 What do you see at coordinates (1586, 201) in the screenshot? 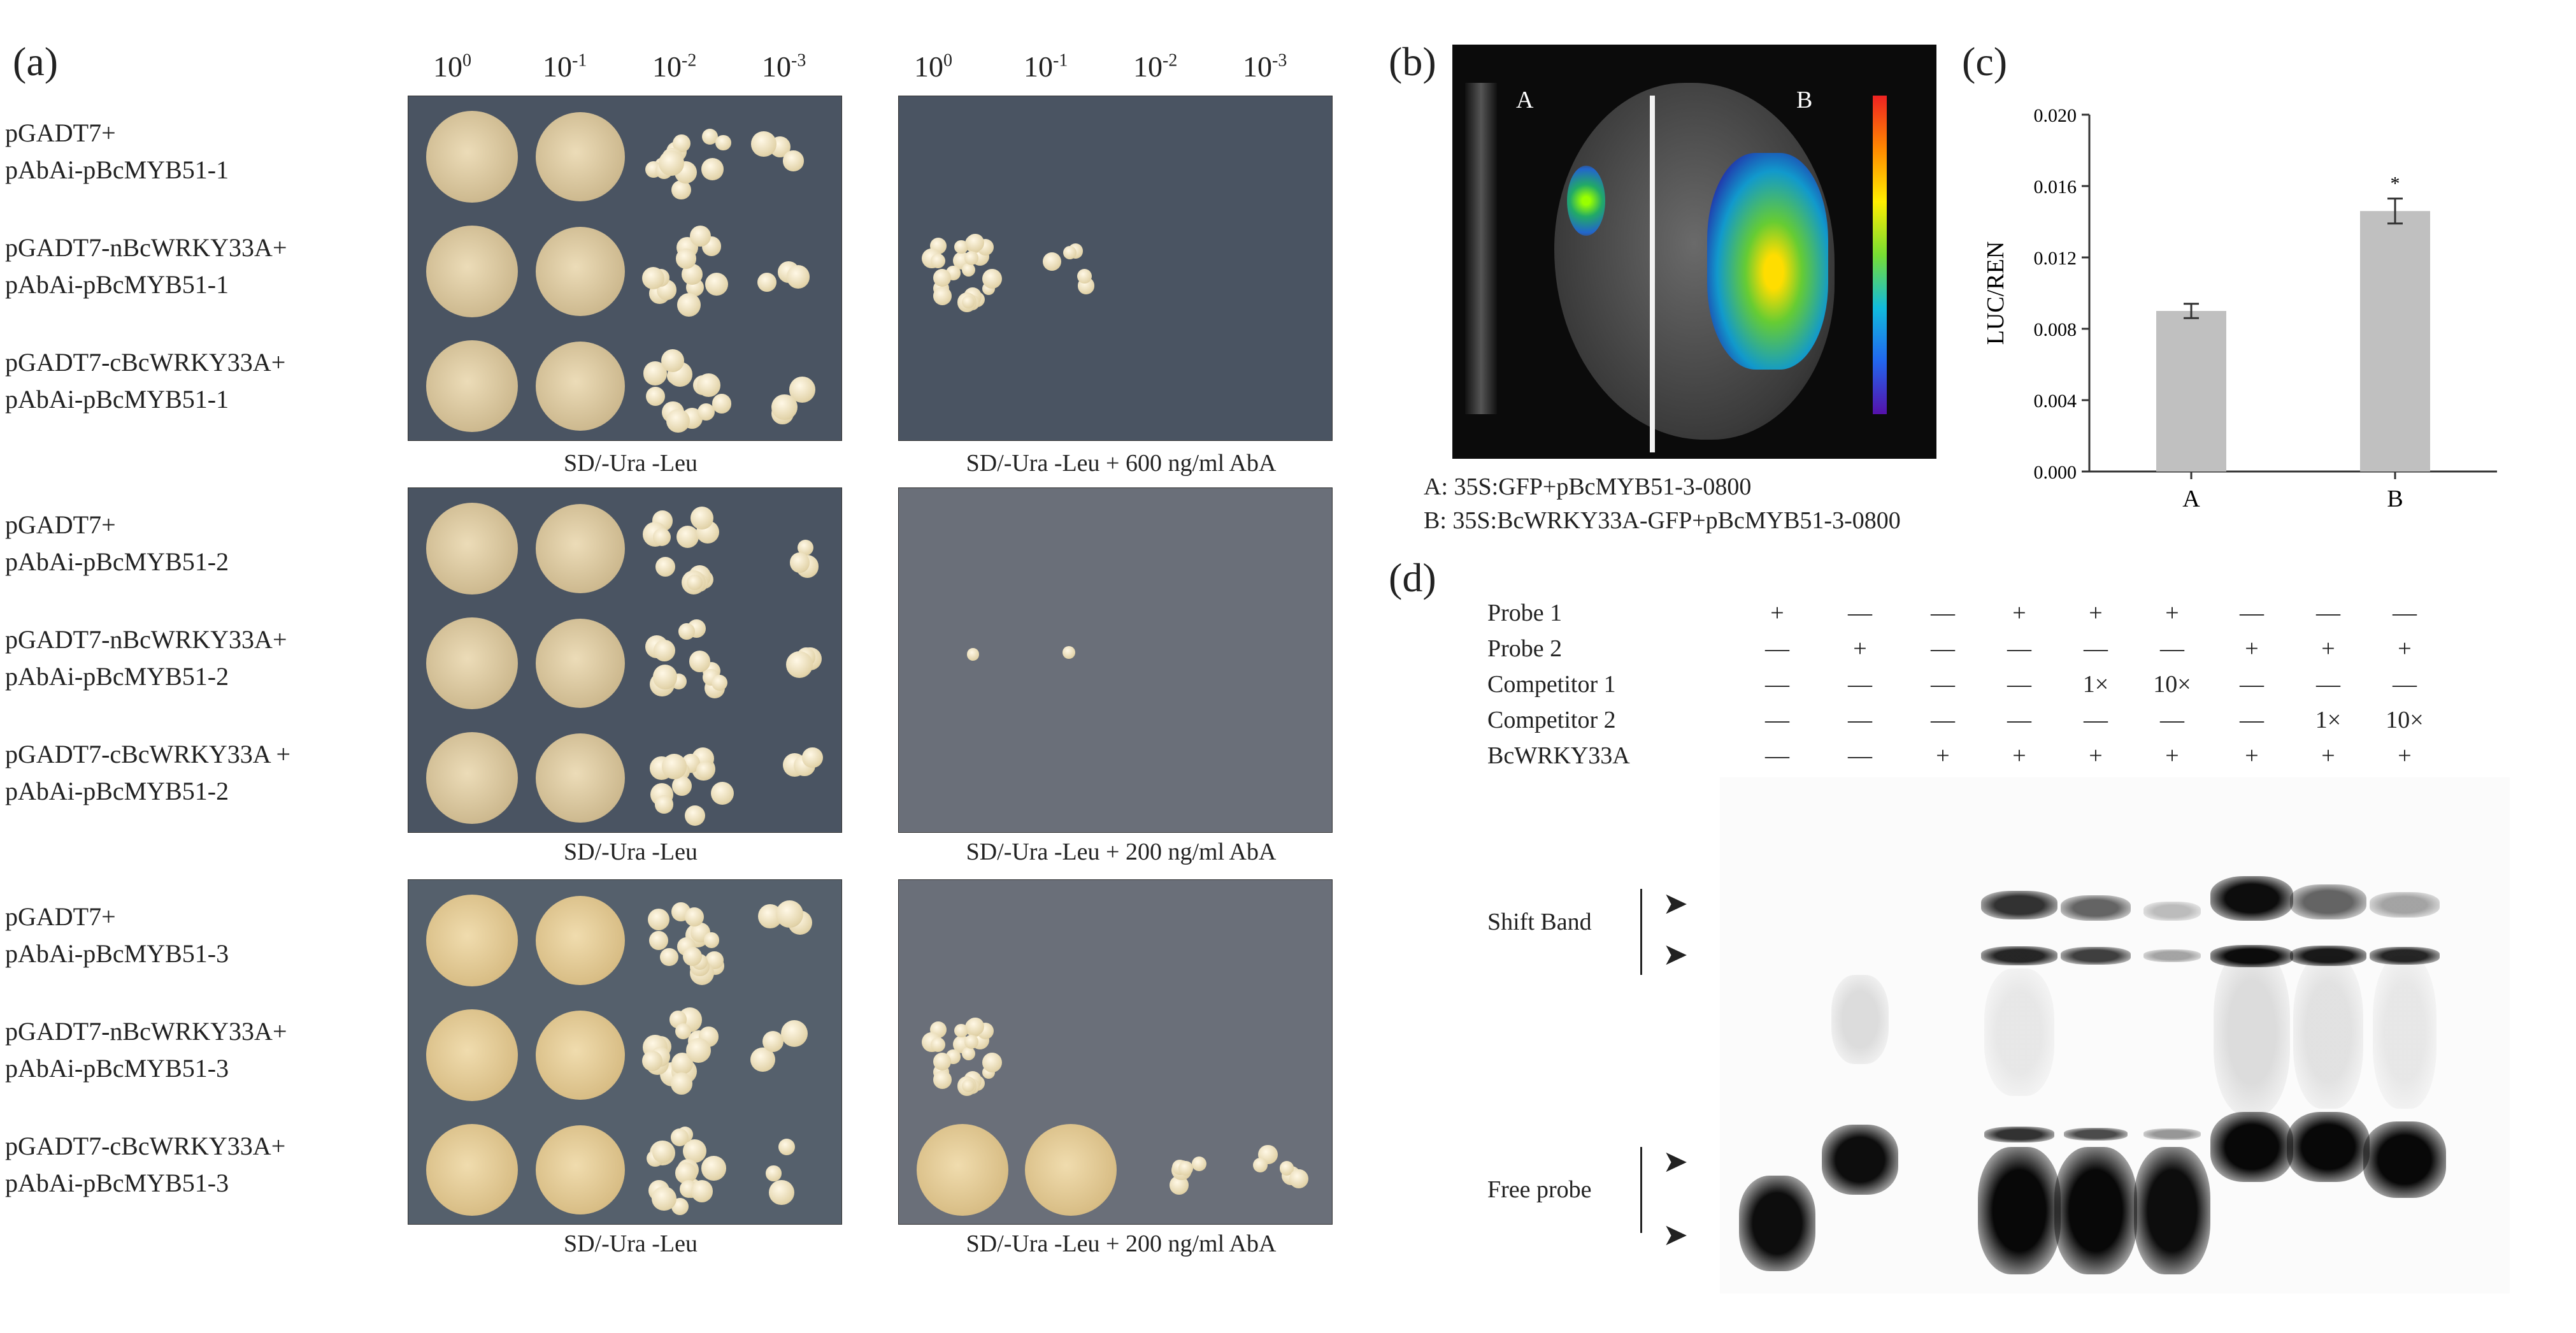
I see `luc-signal-a` at bounding box center [1586, 201].